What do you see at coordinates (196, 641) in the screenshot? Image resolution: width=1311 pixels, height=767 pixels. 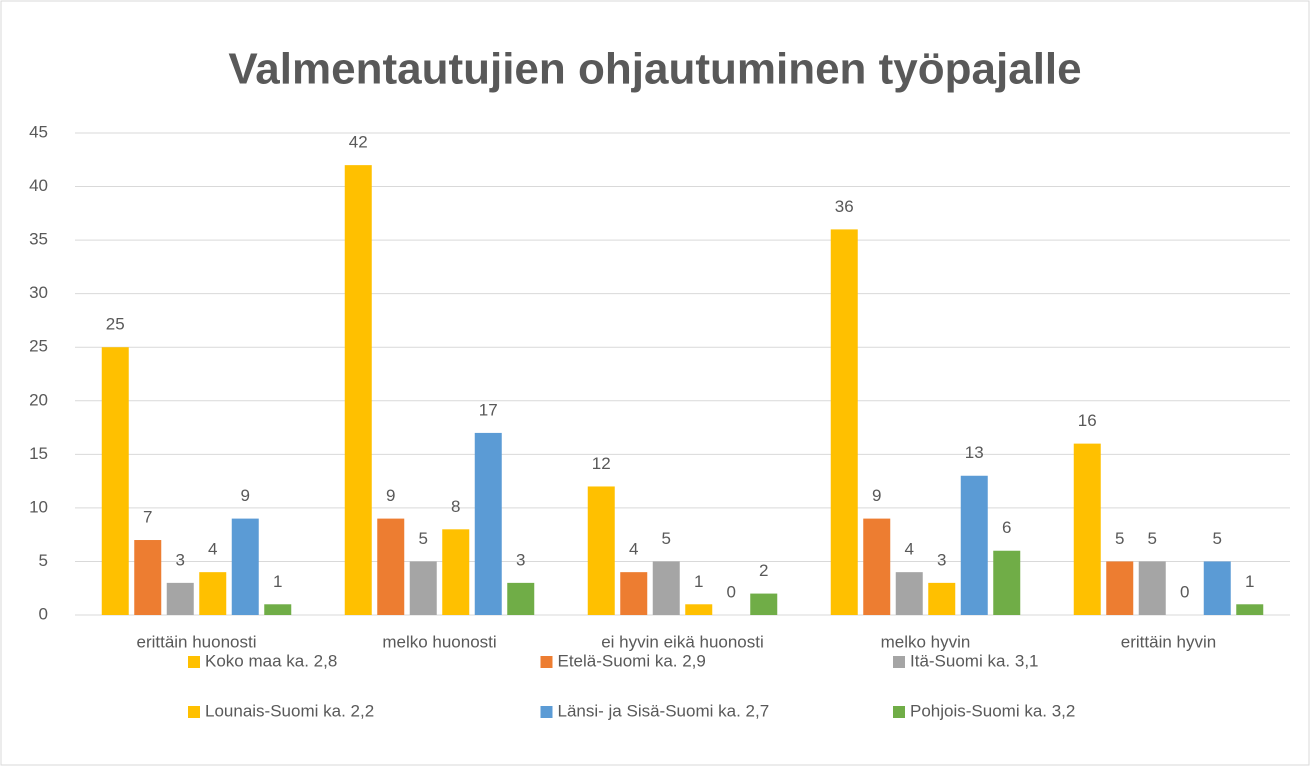 I see `x-tick-label: erittäin huonosti` at bounding box center [196, 641].